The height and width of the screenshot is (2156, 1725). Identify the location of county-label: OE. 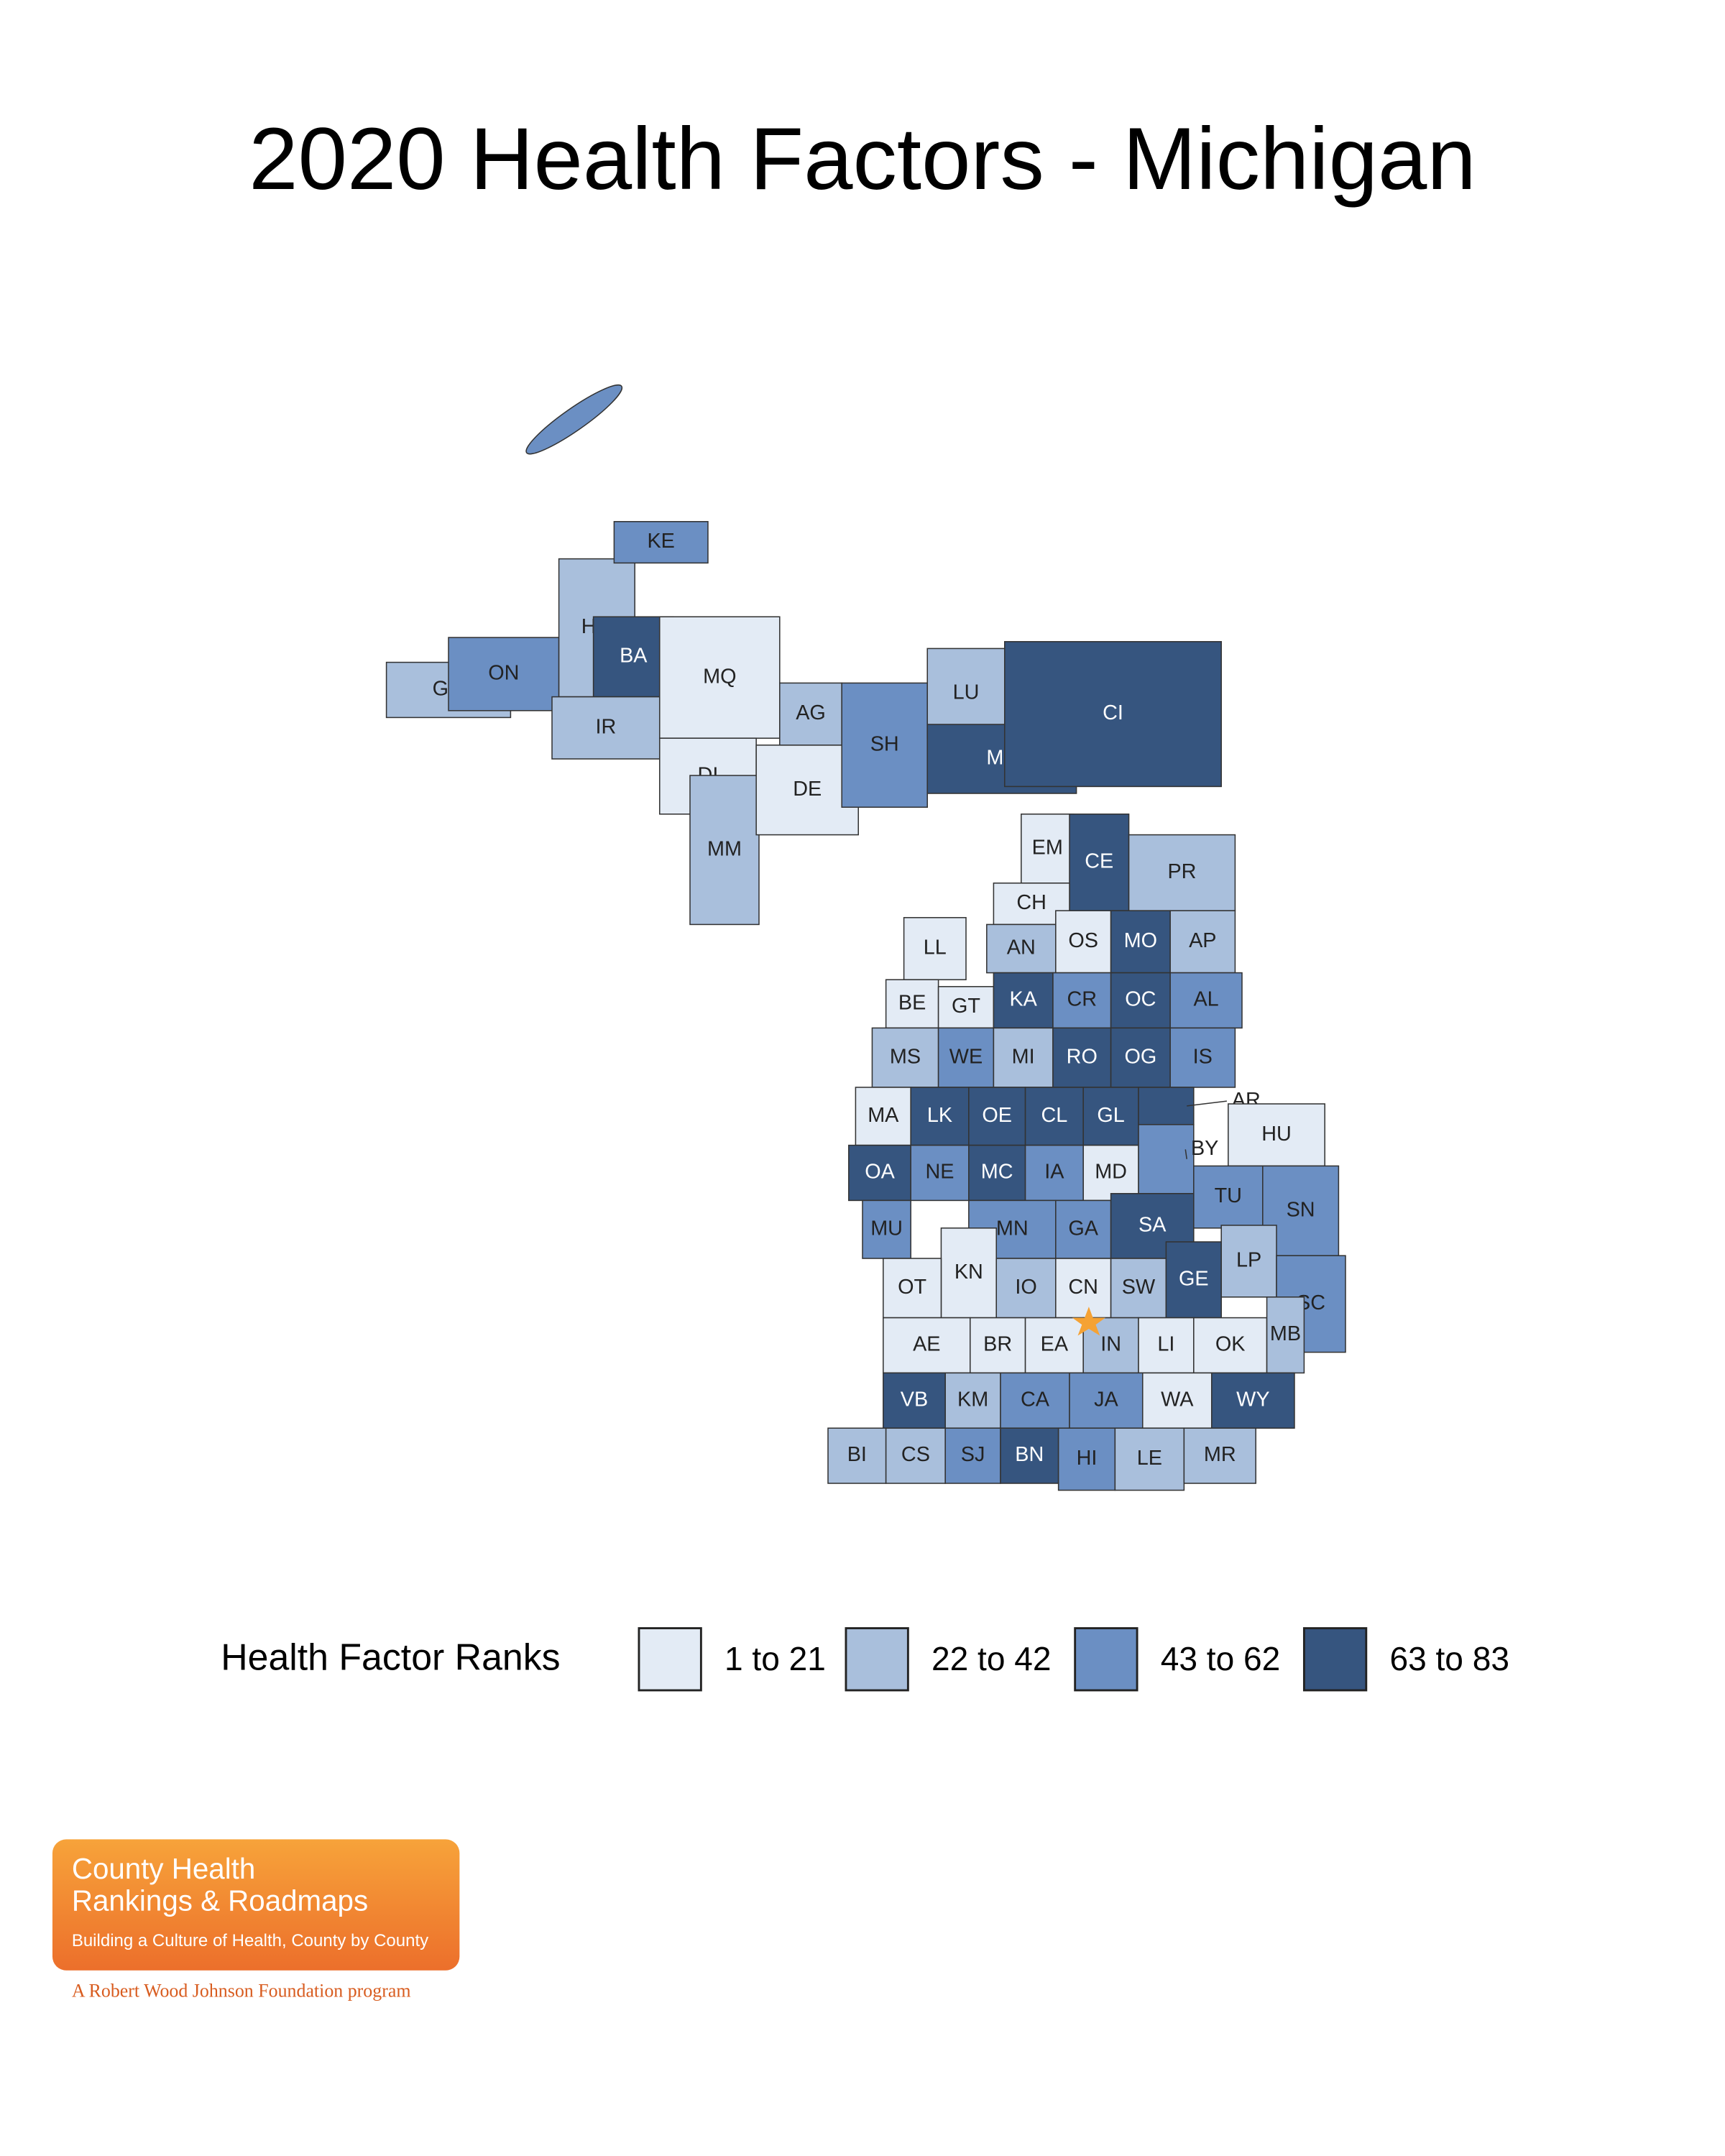
(997, 1116).